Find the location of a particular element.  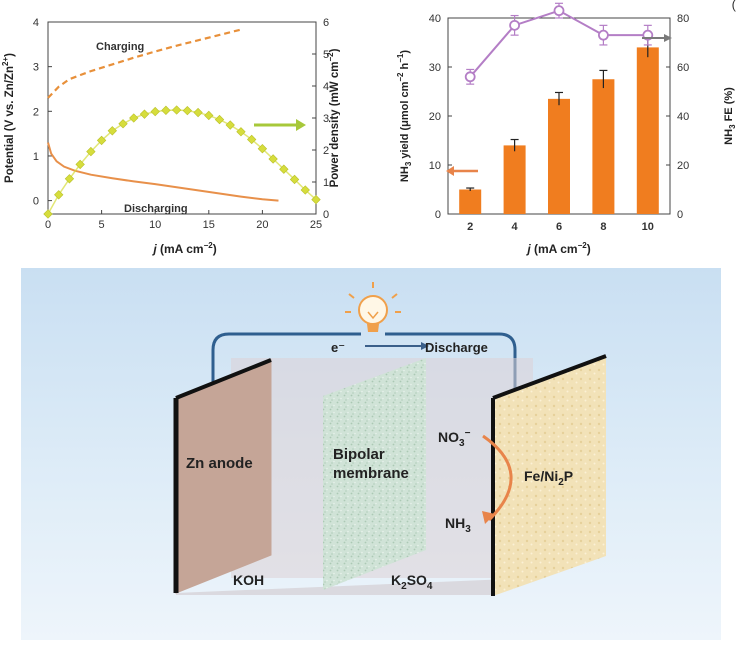

yield-y-tick-label: 10 is located at coordinates (435, 166).